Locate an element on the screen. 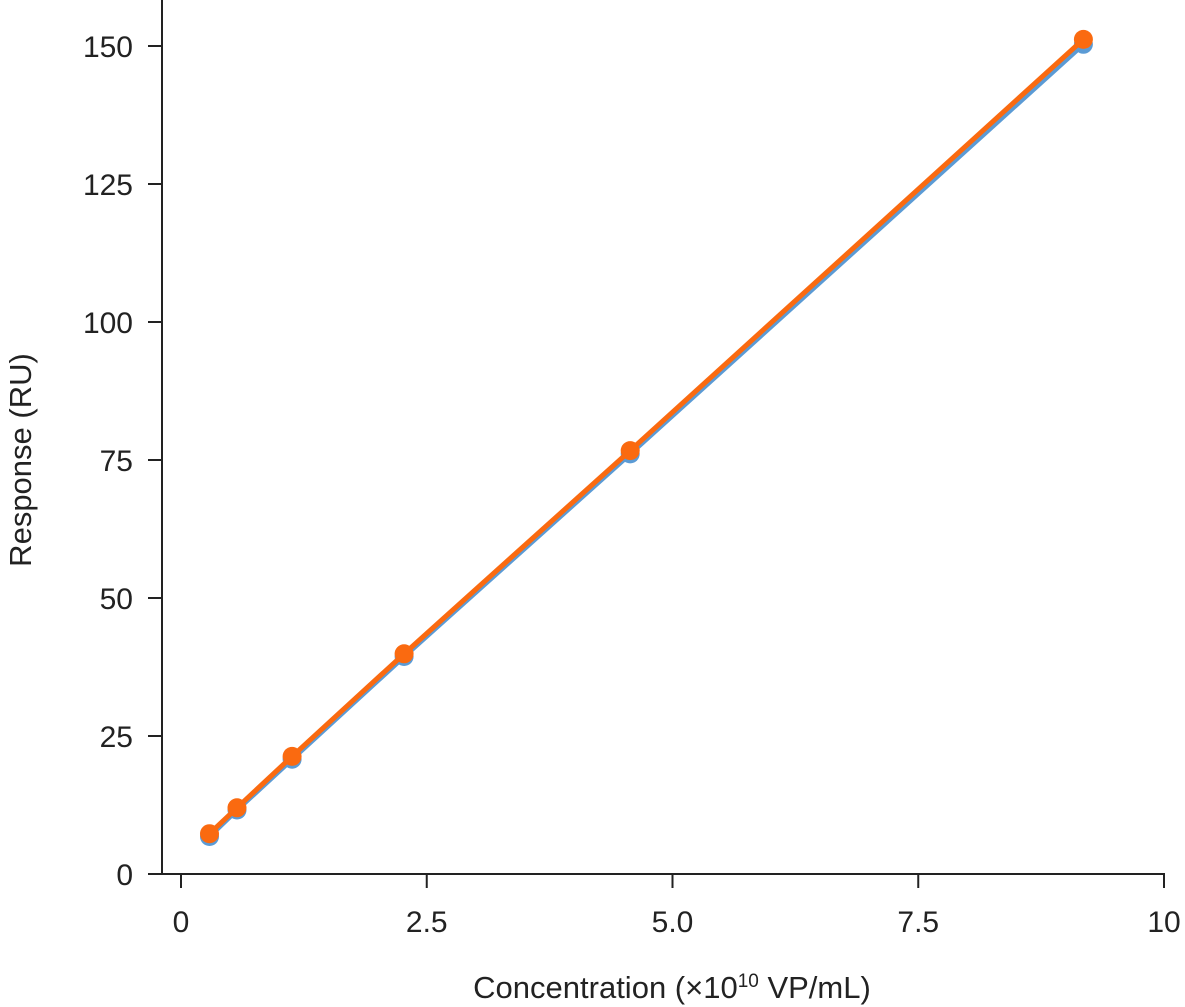 The image size is (1185, 1007). y-tick-label: 0 is located at coordinates (124, 875).